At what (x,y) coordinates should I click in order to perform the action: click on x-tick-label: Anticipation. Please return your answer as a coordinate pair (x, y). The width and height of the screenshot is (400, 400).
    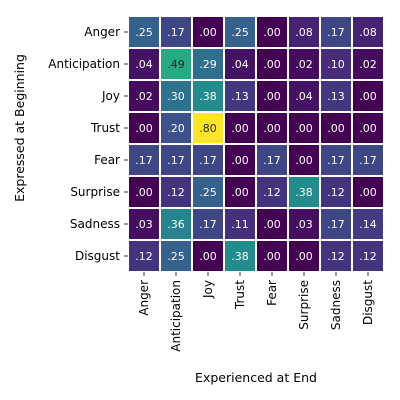
    Looking at the image, I should click on (176, 316).